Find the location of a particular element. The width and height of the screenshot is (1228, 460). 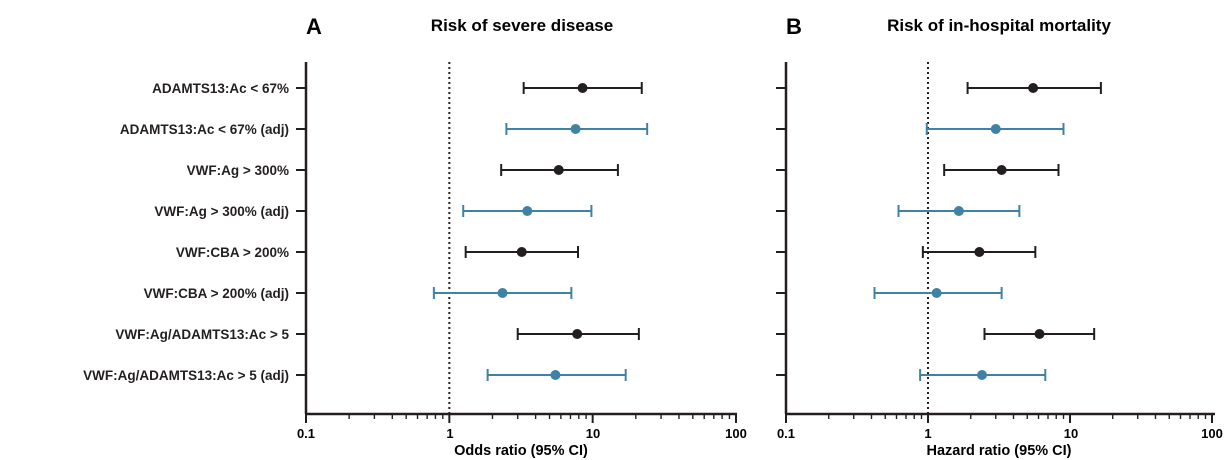

row-label: VWF:Ag/ADAMTS13:Ac > 5 is located at coordinates (202, 334).